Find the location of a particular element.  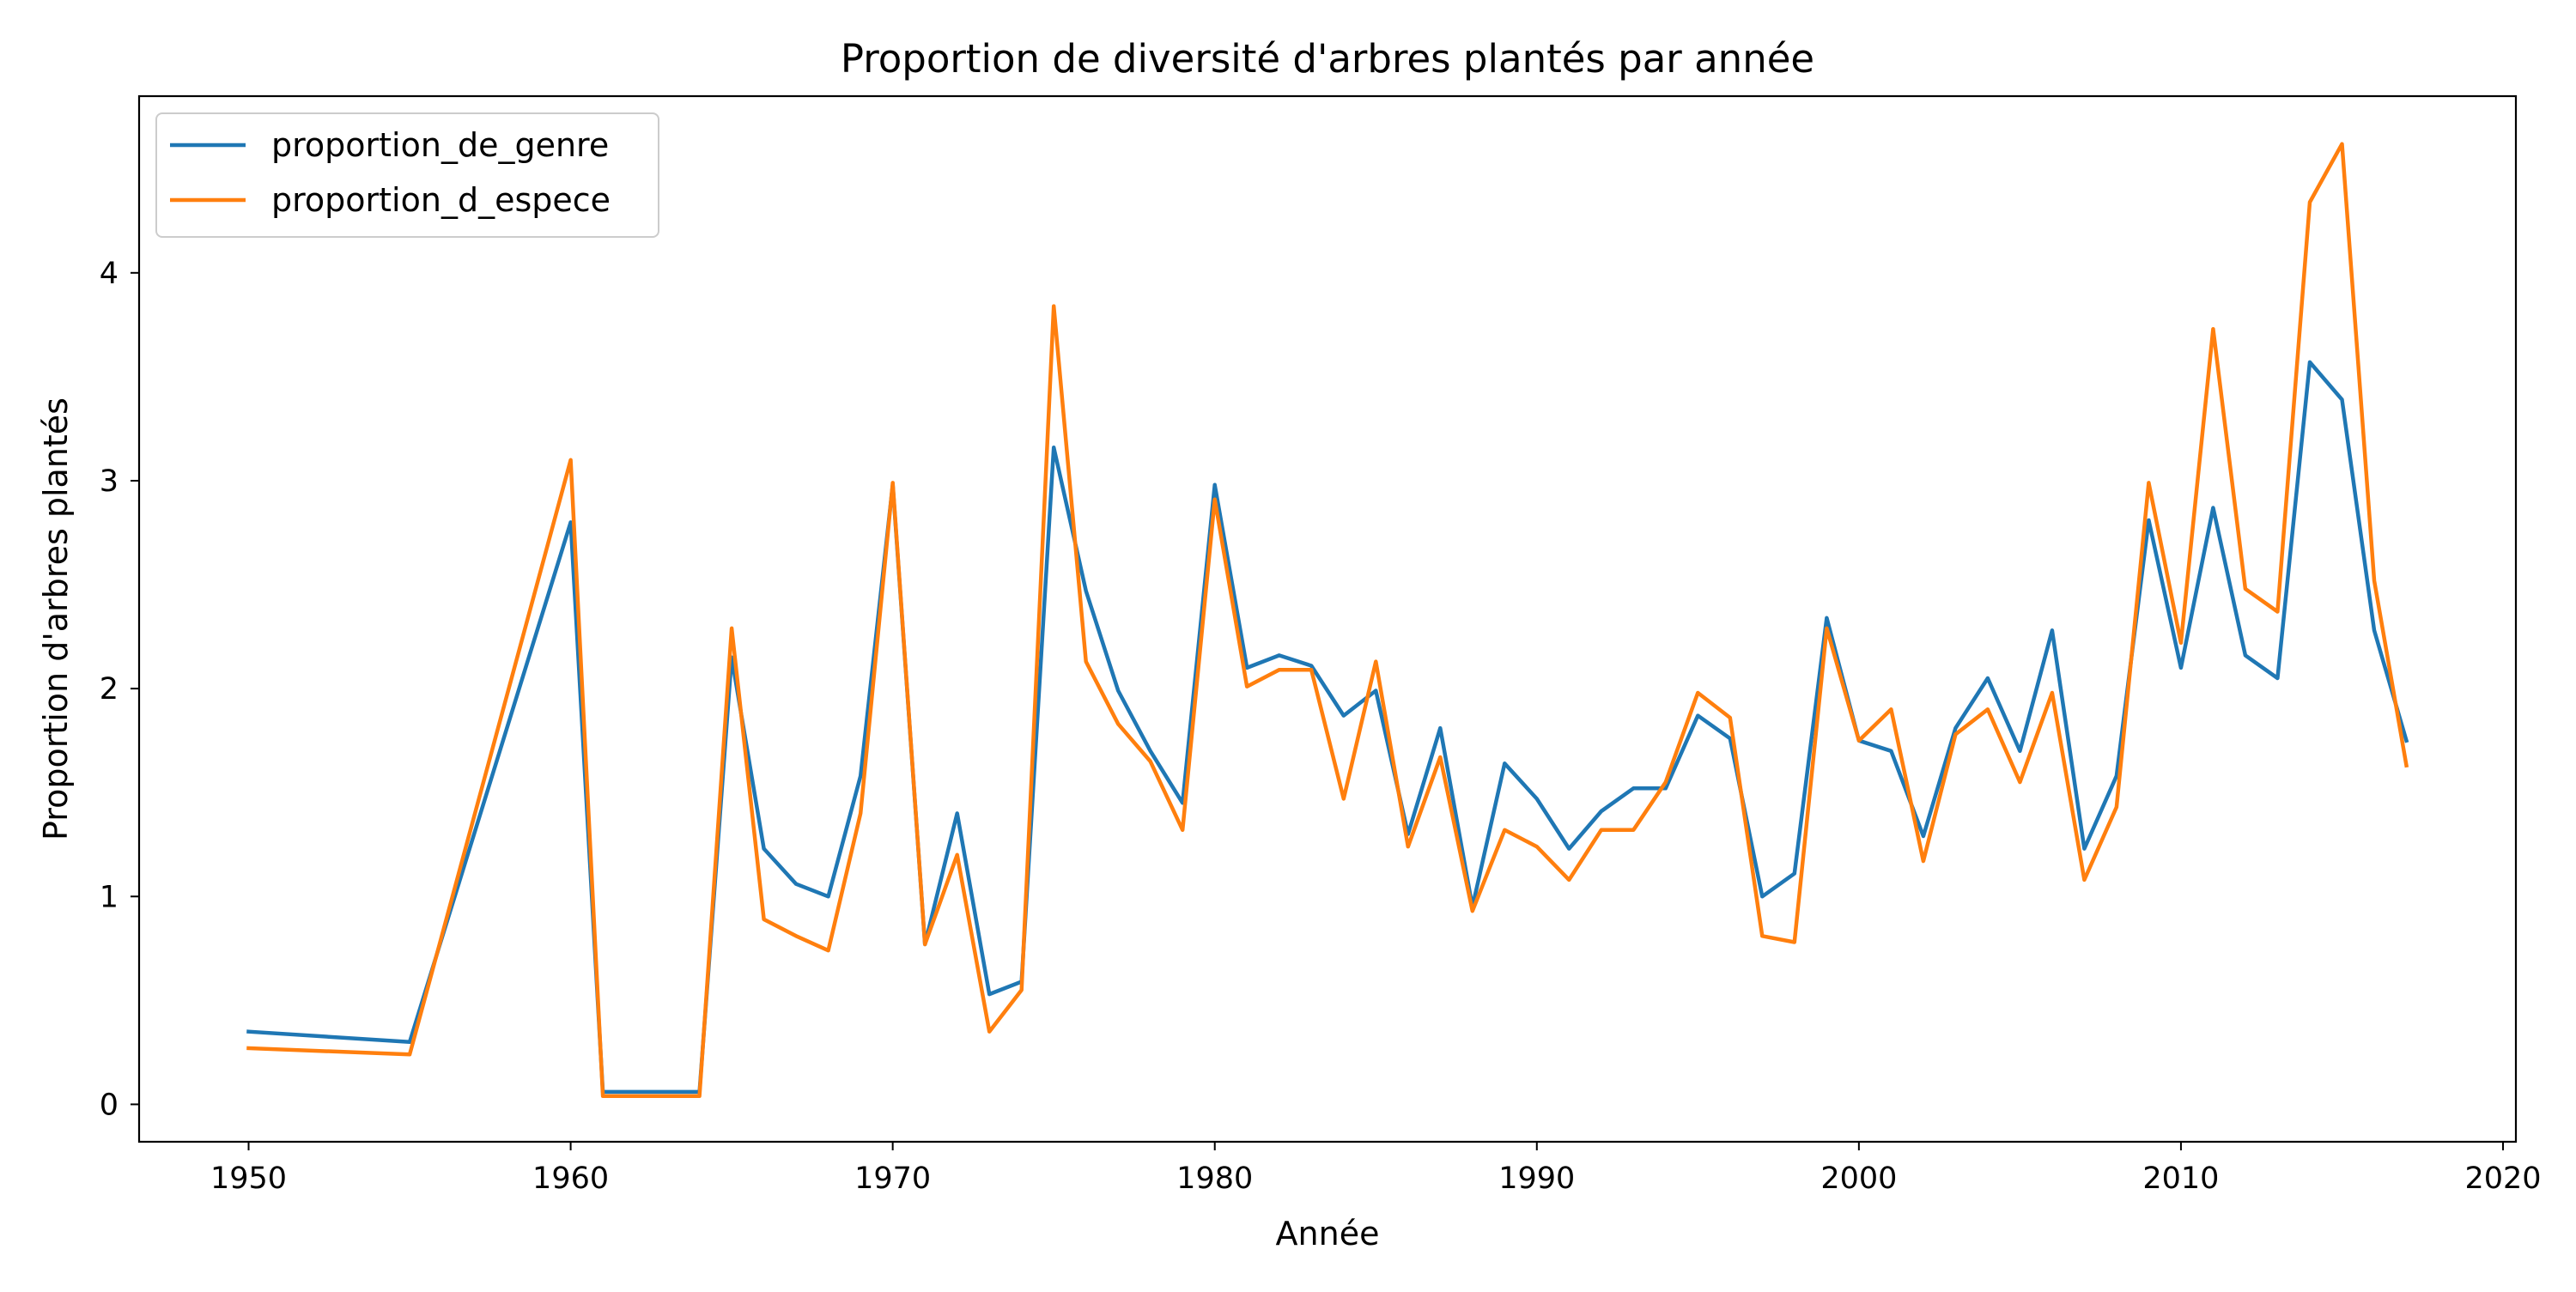

y-axis-label: Proportion d'arbres plantés is located at coordinates (56, 618).